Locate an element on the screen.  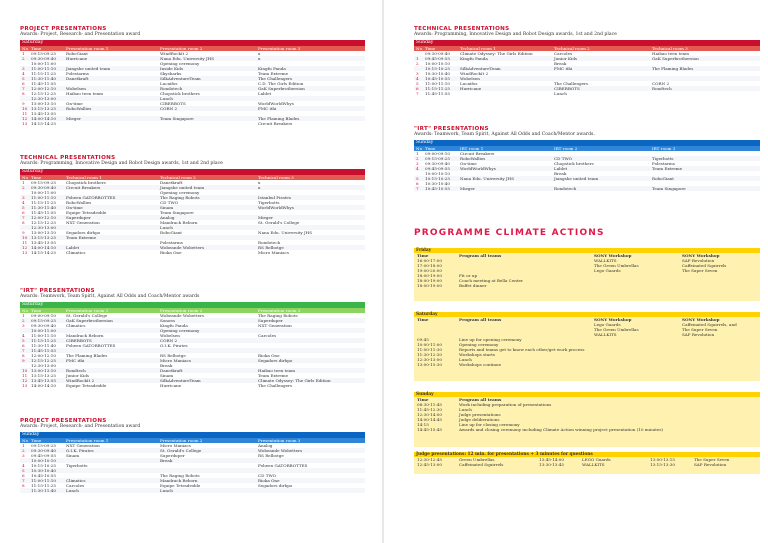
judge-team: WALLKITS is located at coordinates (593, 464).